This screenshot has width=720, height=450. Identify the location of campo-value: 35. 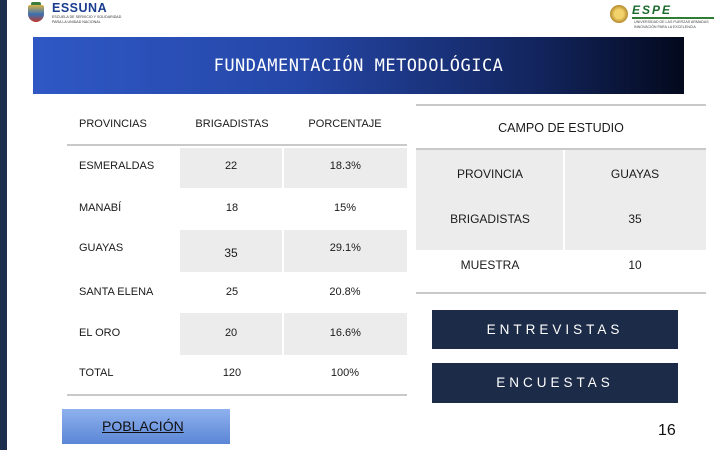
(635, 219).